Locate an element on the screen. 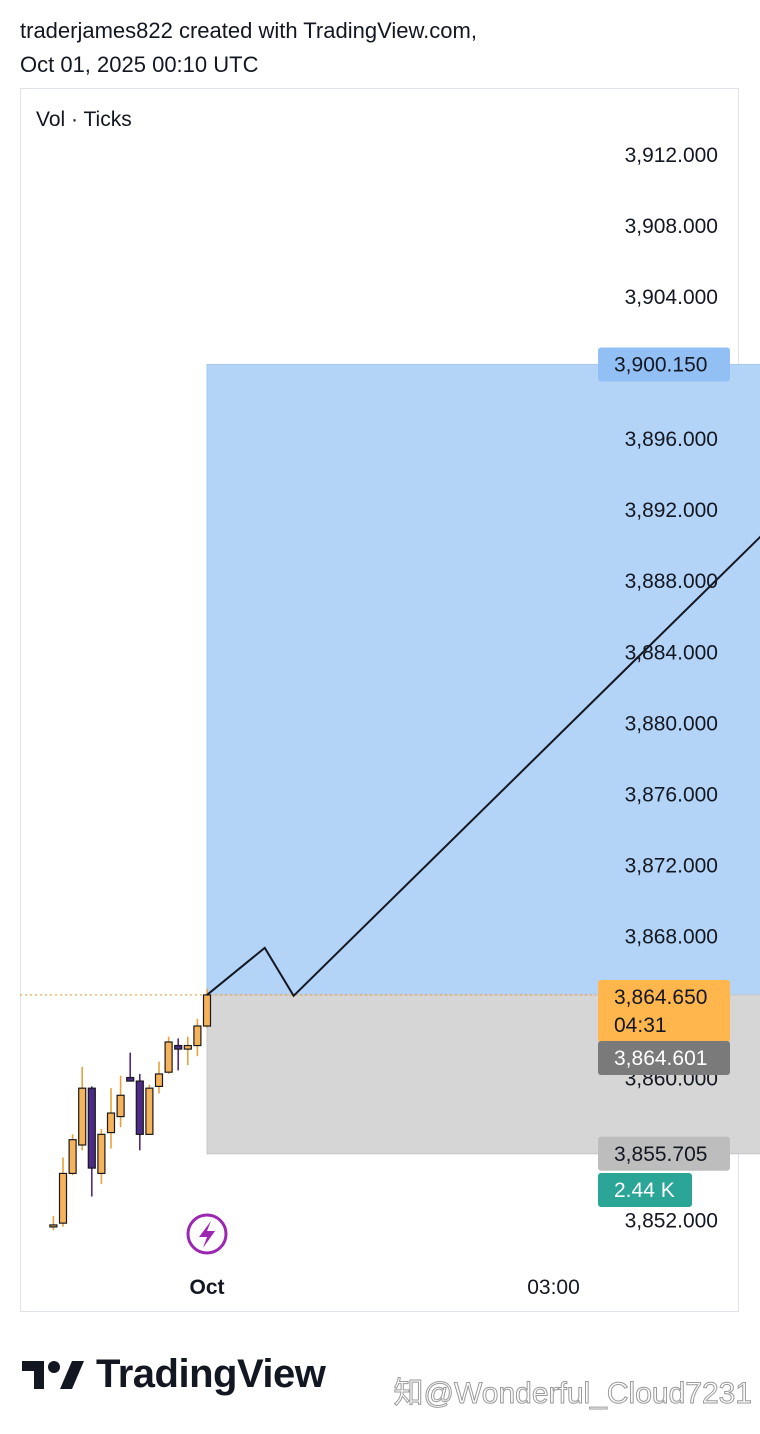  flash-icon is located at coordinates (207, 1234).